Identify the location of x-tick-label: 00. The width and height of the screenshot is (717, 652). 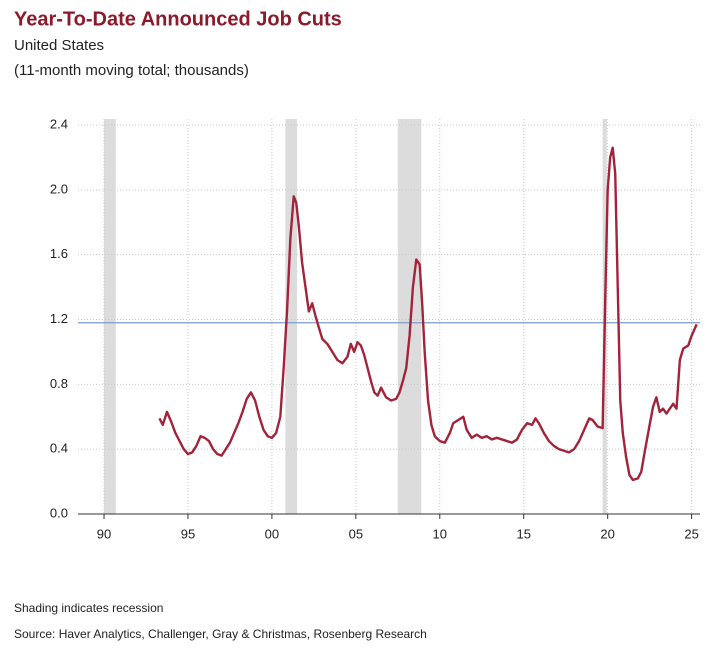
(272, 533).